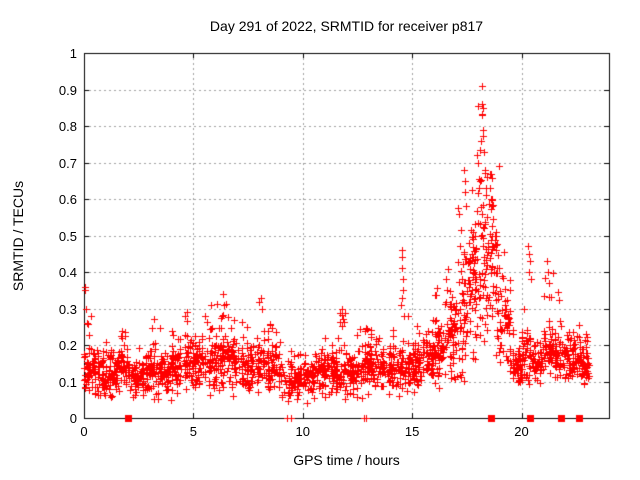 Image resolution: width=640 pixels, height=480 pixels. What do you see at coordinates (521, 431) in the screenshot?
I see `x-tick-label: 20` at bounding box center [521, 431].